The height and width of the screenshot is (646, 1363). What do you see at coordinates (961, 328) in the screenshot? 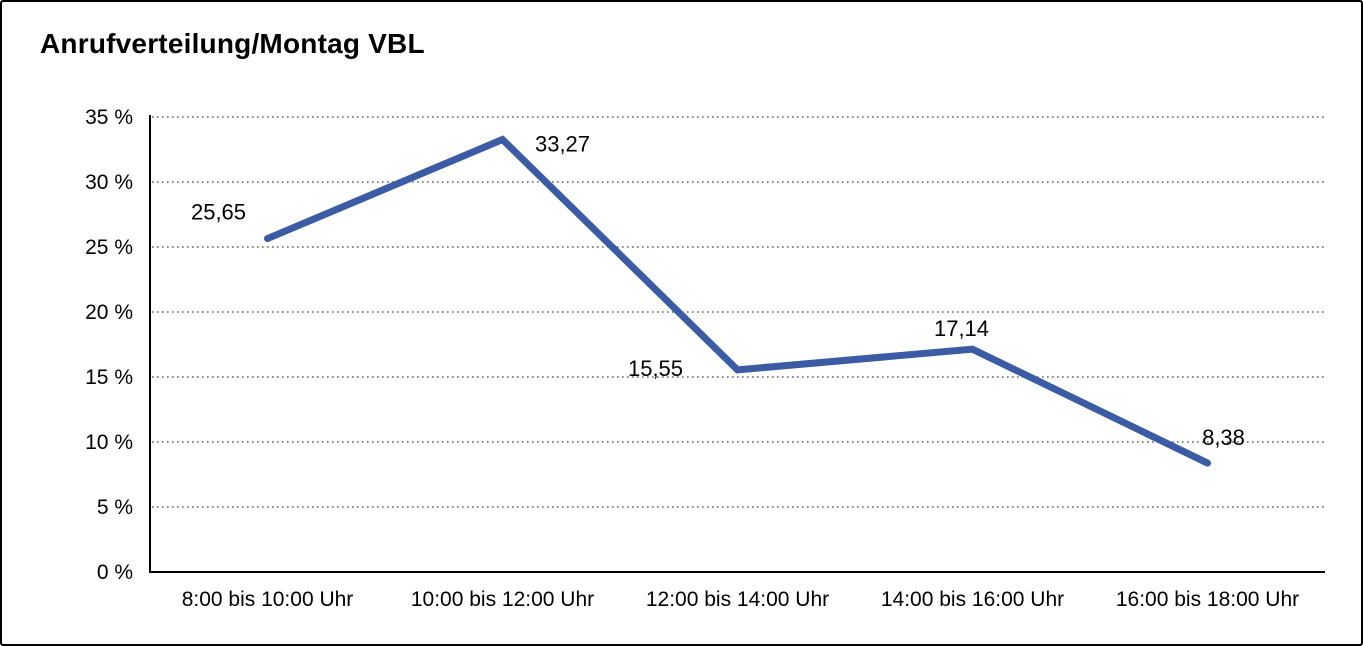
I see `data-point-label: 17,14` at bounding box center [961, 328].